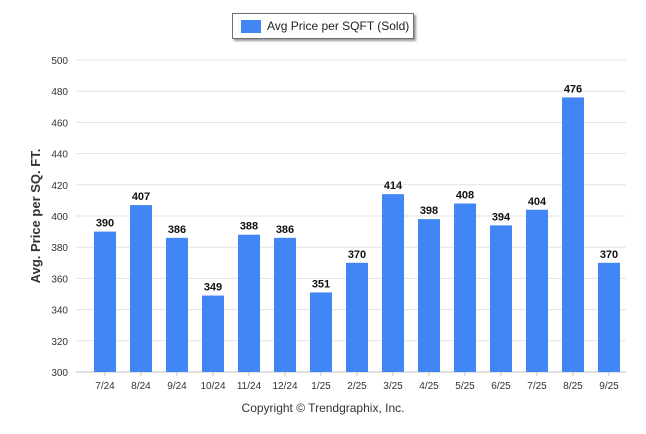  Describe the element at coordinates (35, 216) in the screenshot. I see `y-axis-label: Avg. Price per SQ. FT.` at that location.